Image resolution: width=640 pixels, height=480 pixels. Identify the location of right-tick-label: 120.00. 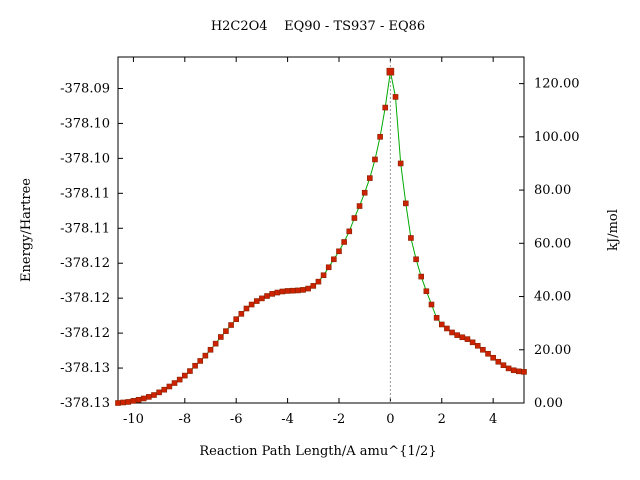
(557, 84).